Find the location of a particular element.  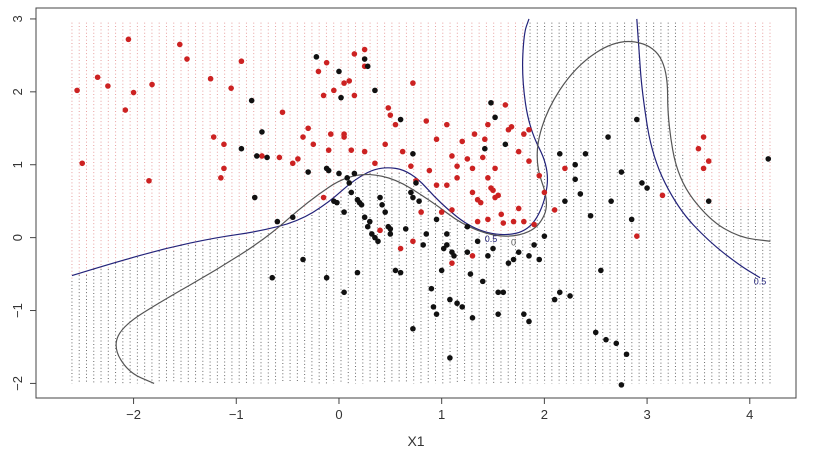

x-tick-label: −2 is located at coordinates (133, 414).